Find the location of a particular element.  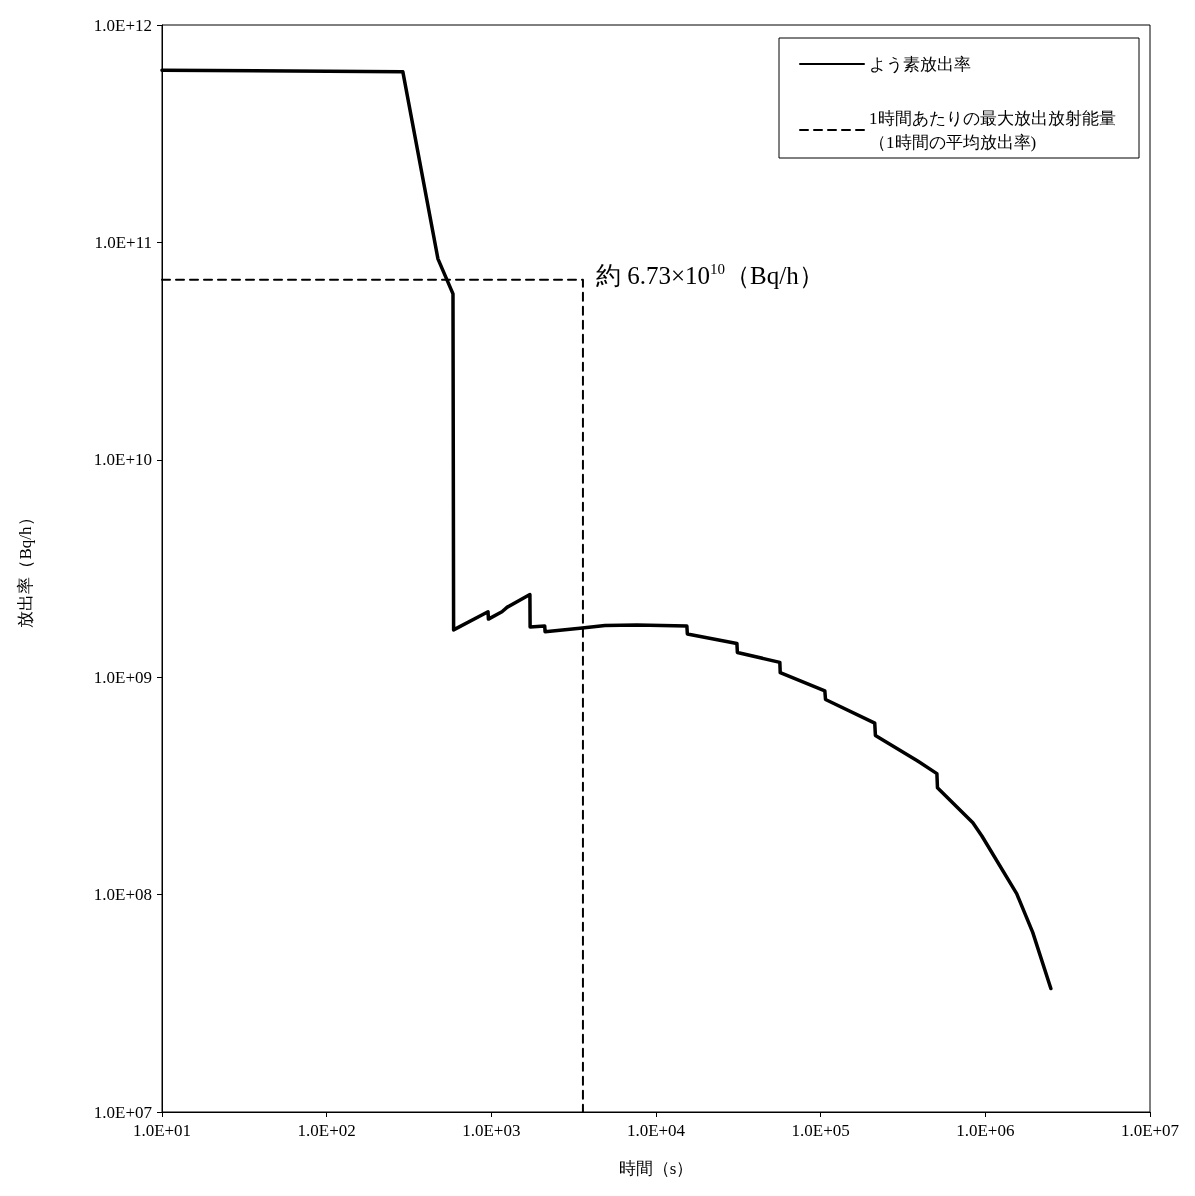

y-tick-label: 1.0E+07 is located at coordinates (123, 1112).